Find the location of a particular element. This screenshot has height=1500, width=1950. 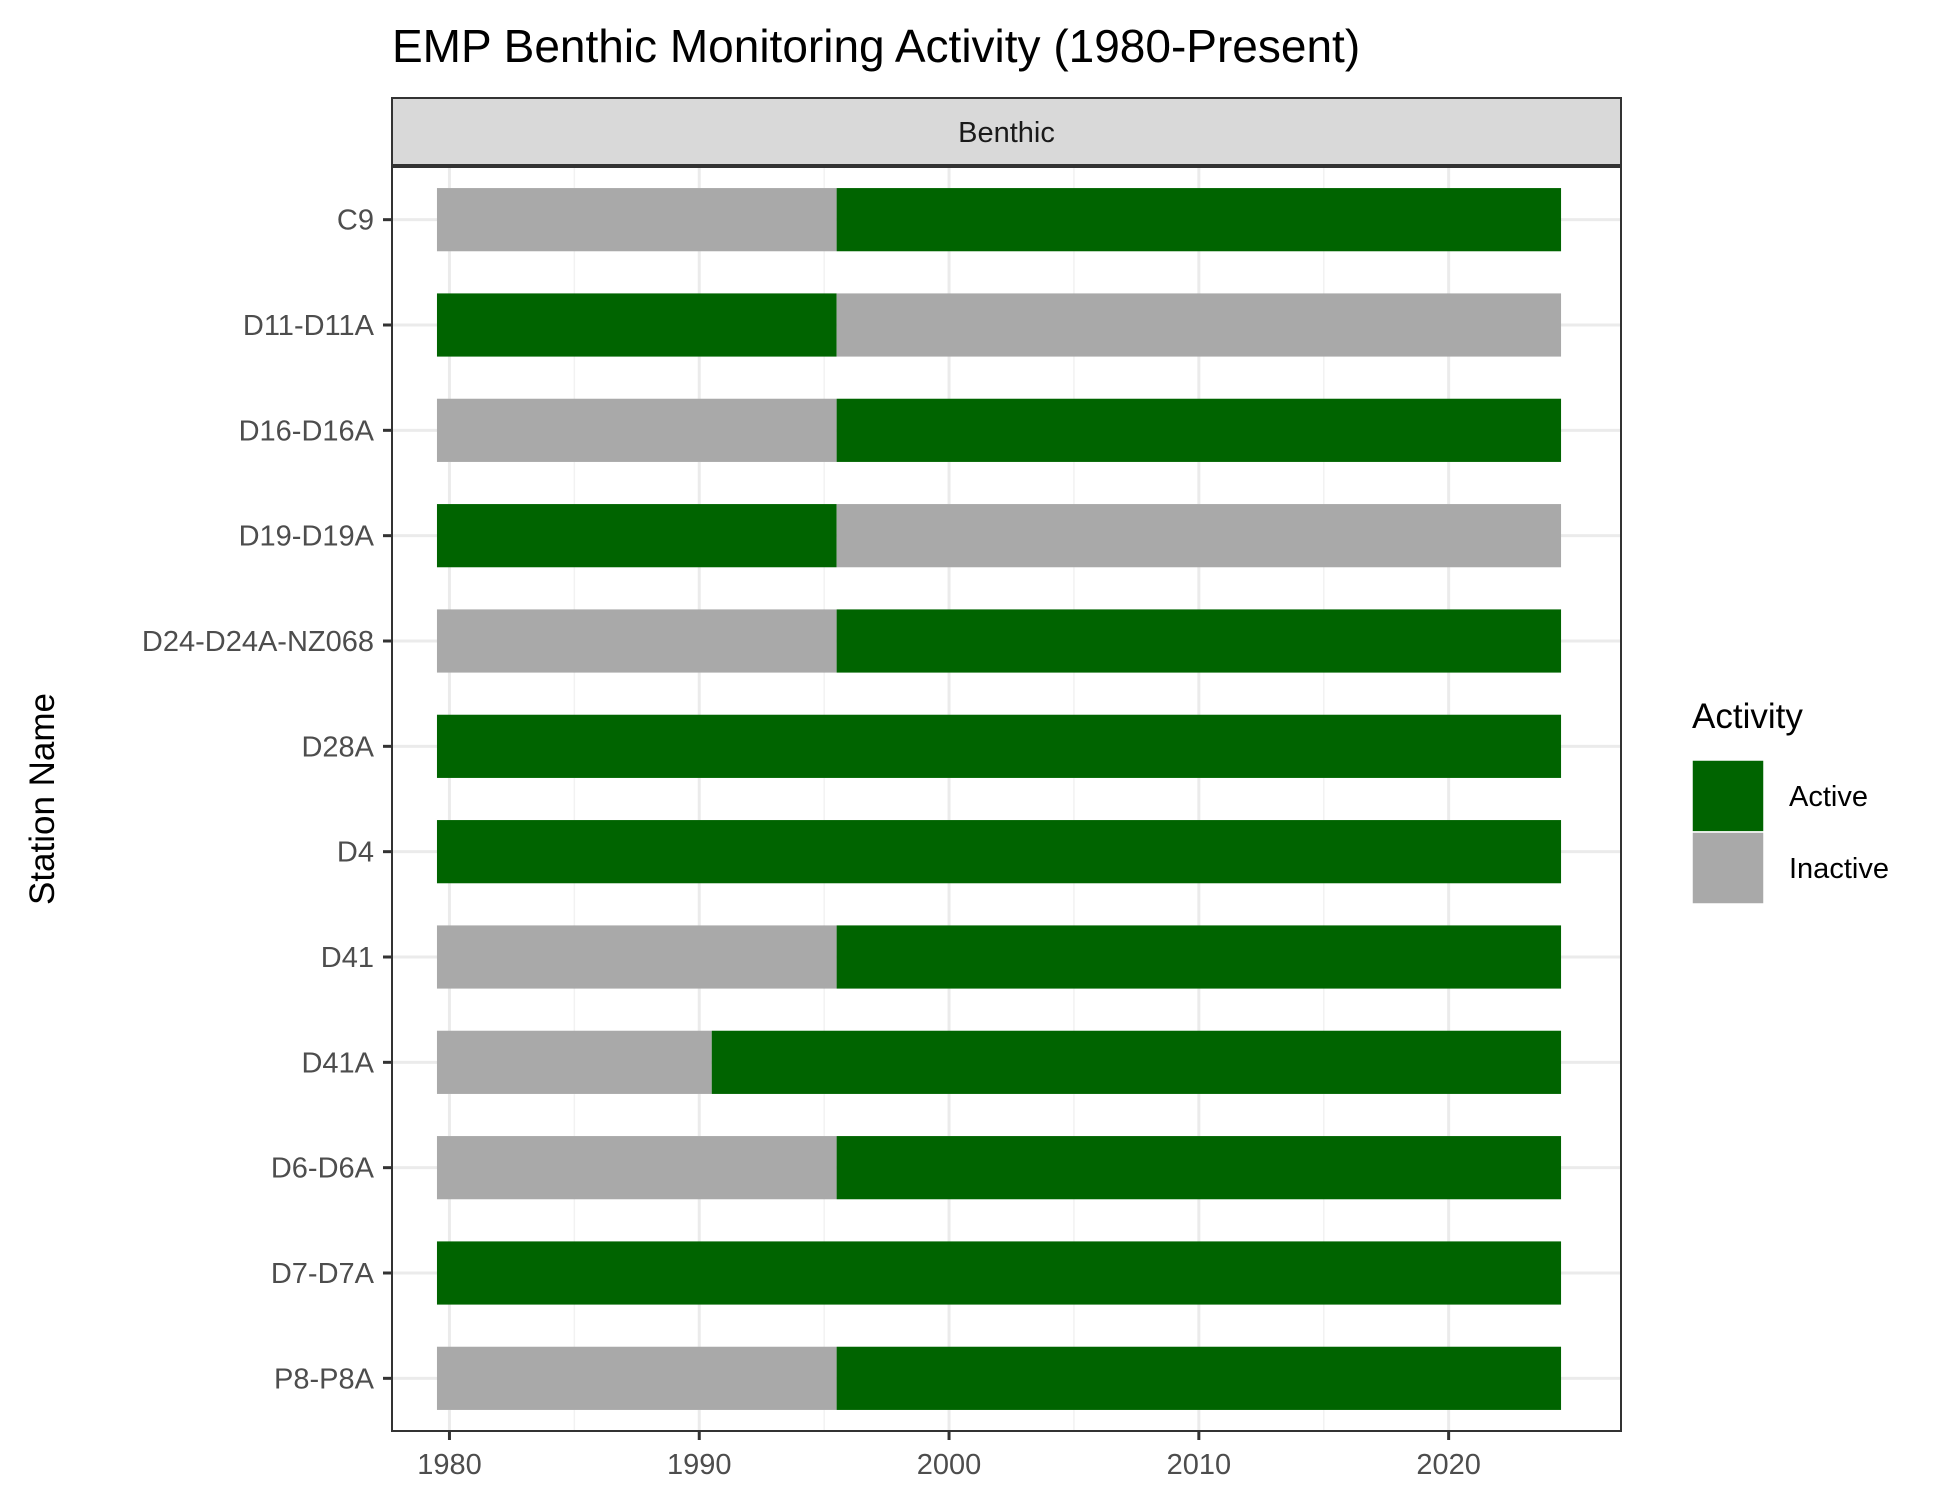

x-axis: 1980 1990 2000 2010 2020 is located at coordinates (949, 1456).